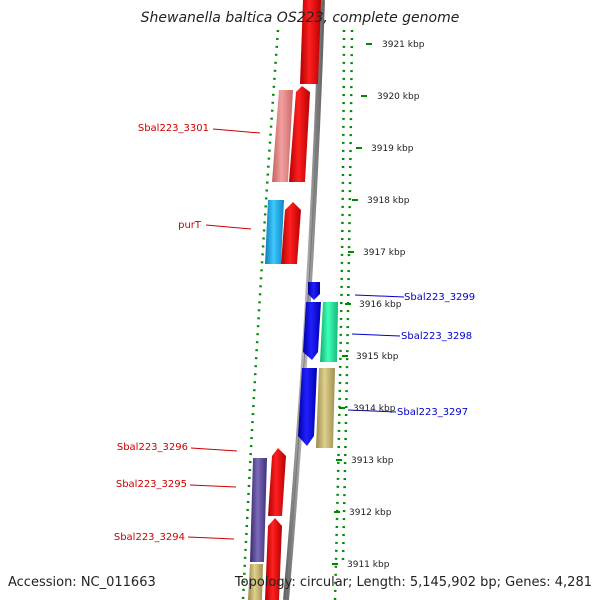 This screenshot has height=600, width=600. I want to click on kbp-label: 3921 kbp, so click(403, 45).